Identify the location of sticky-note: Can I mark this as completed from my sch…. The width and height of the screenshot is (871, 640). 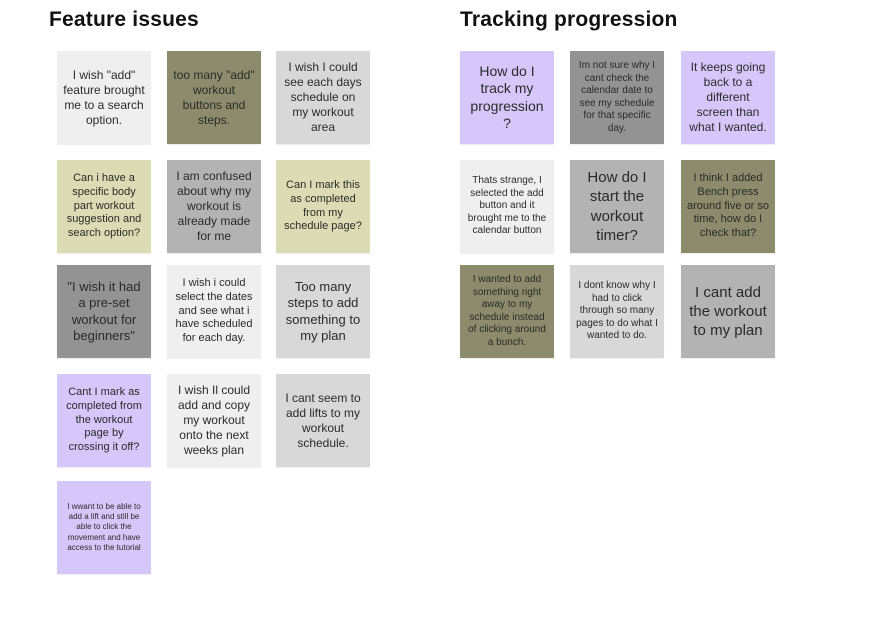
(323, 206).